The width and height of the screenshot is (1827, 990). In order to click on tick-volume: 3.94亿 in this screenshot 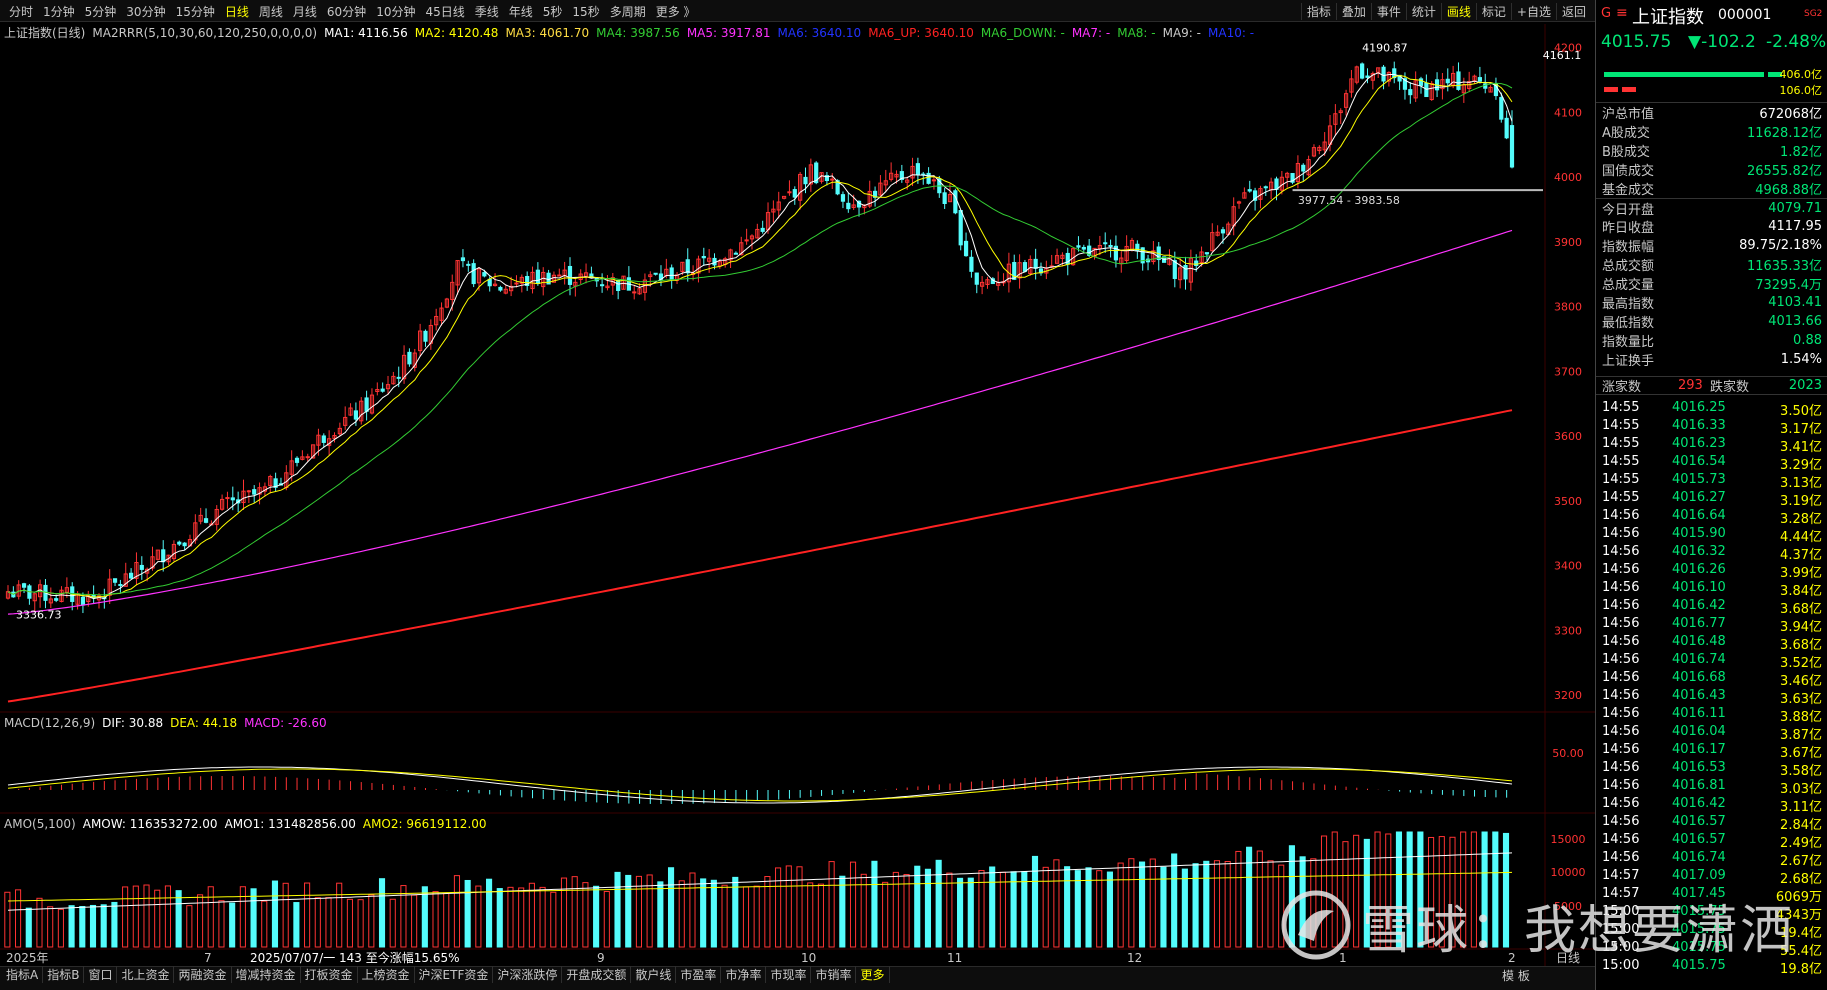, I will do `click(1801, 627)`.